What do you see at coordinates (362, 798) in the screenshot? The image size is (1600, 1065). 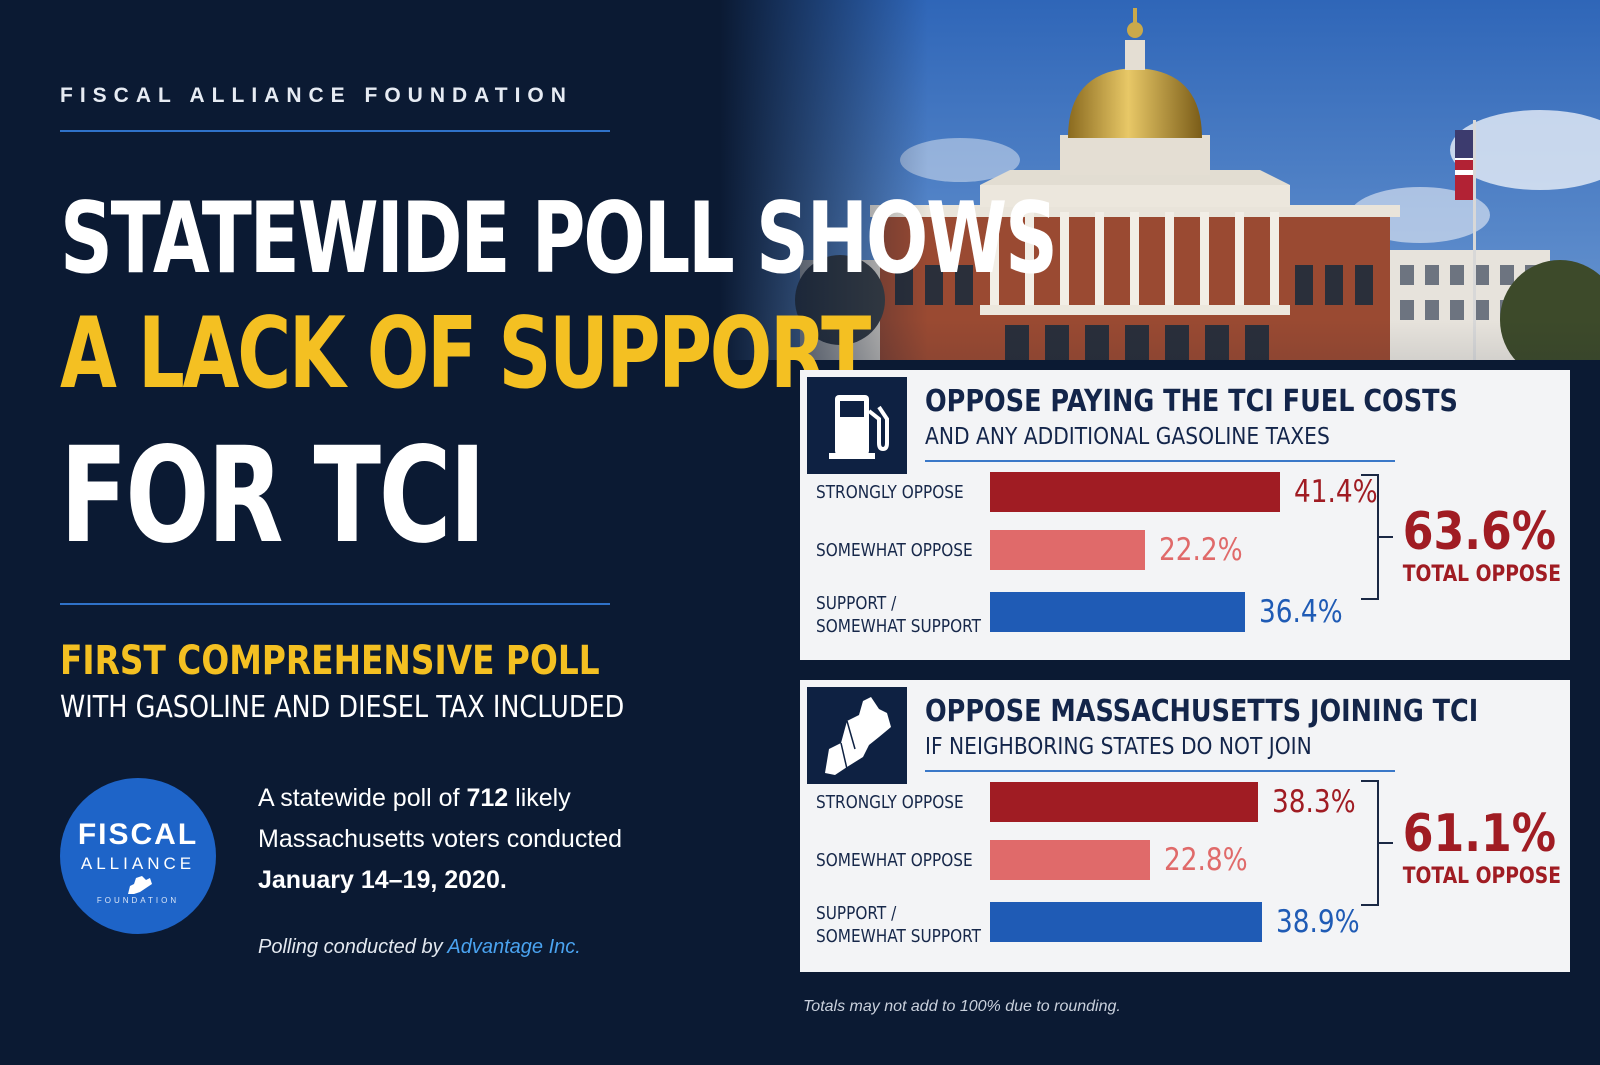 I see `blurb-text: A statewide poll of` at bounding box center [362, 798].